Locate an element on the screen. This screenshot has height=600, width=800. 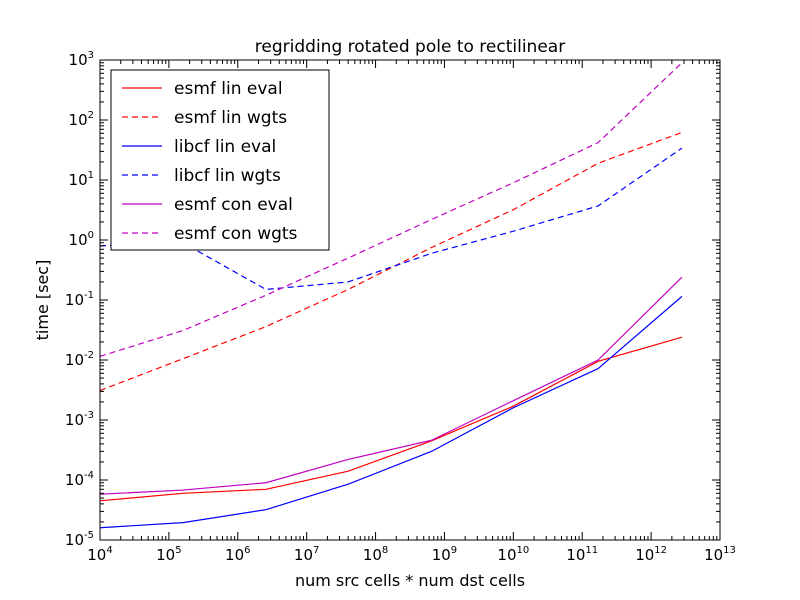
x-tick-label: 10⁴ is located at coordinates (99, 554).